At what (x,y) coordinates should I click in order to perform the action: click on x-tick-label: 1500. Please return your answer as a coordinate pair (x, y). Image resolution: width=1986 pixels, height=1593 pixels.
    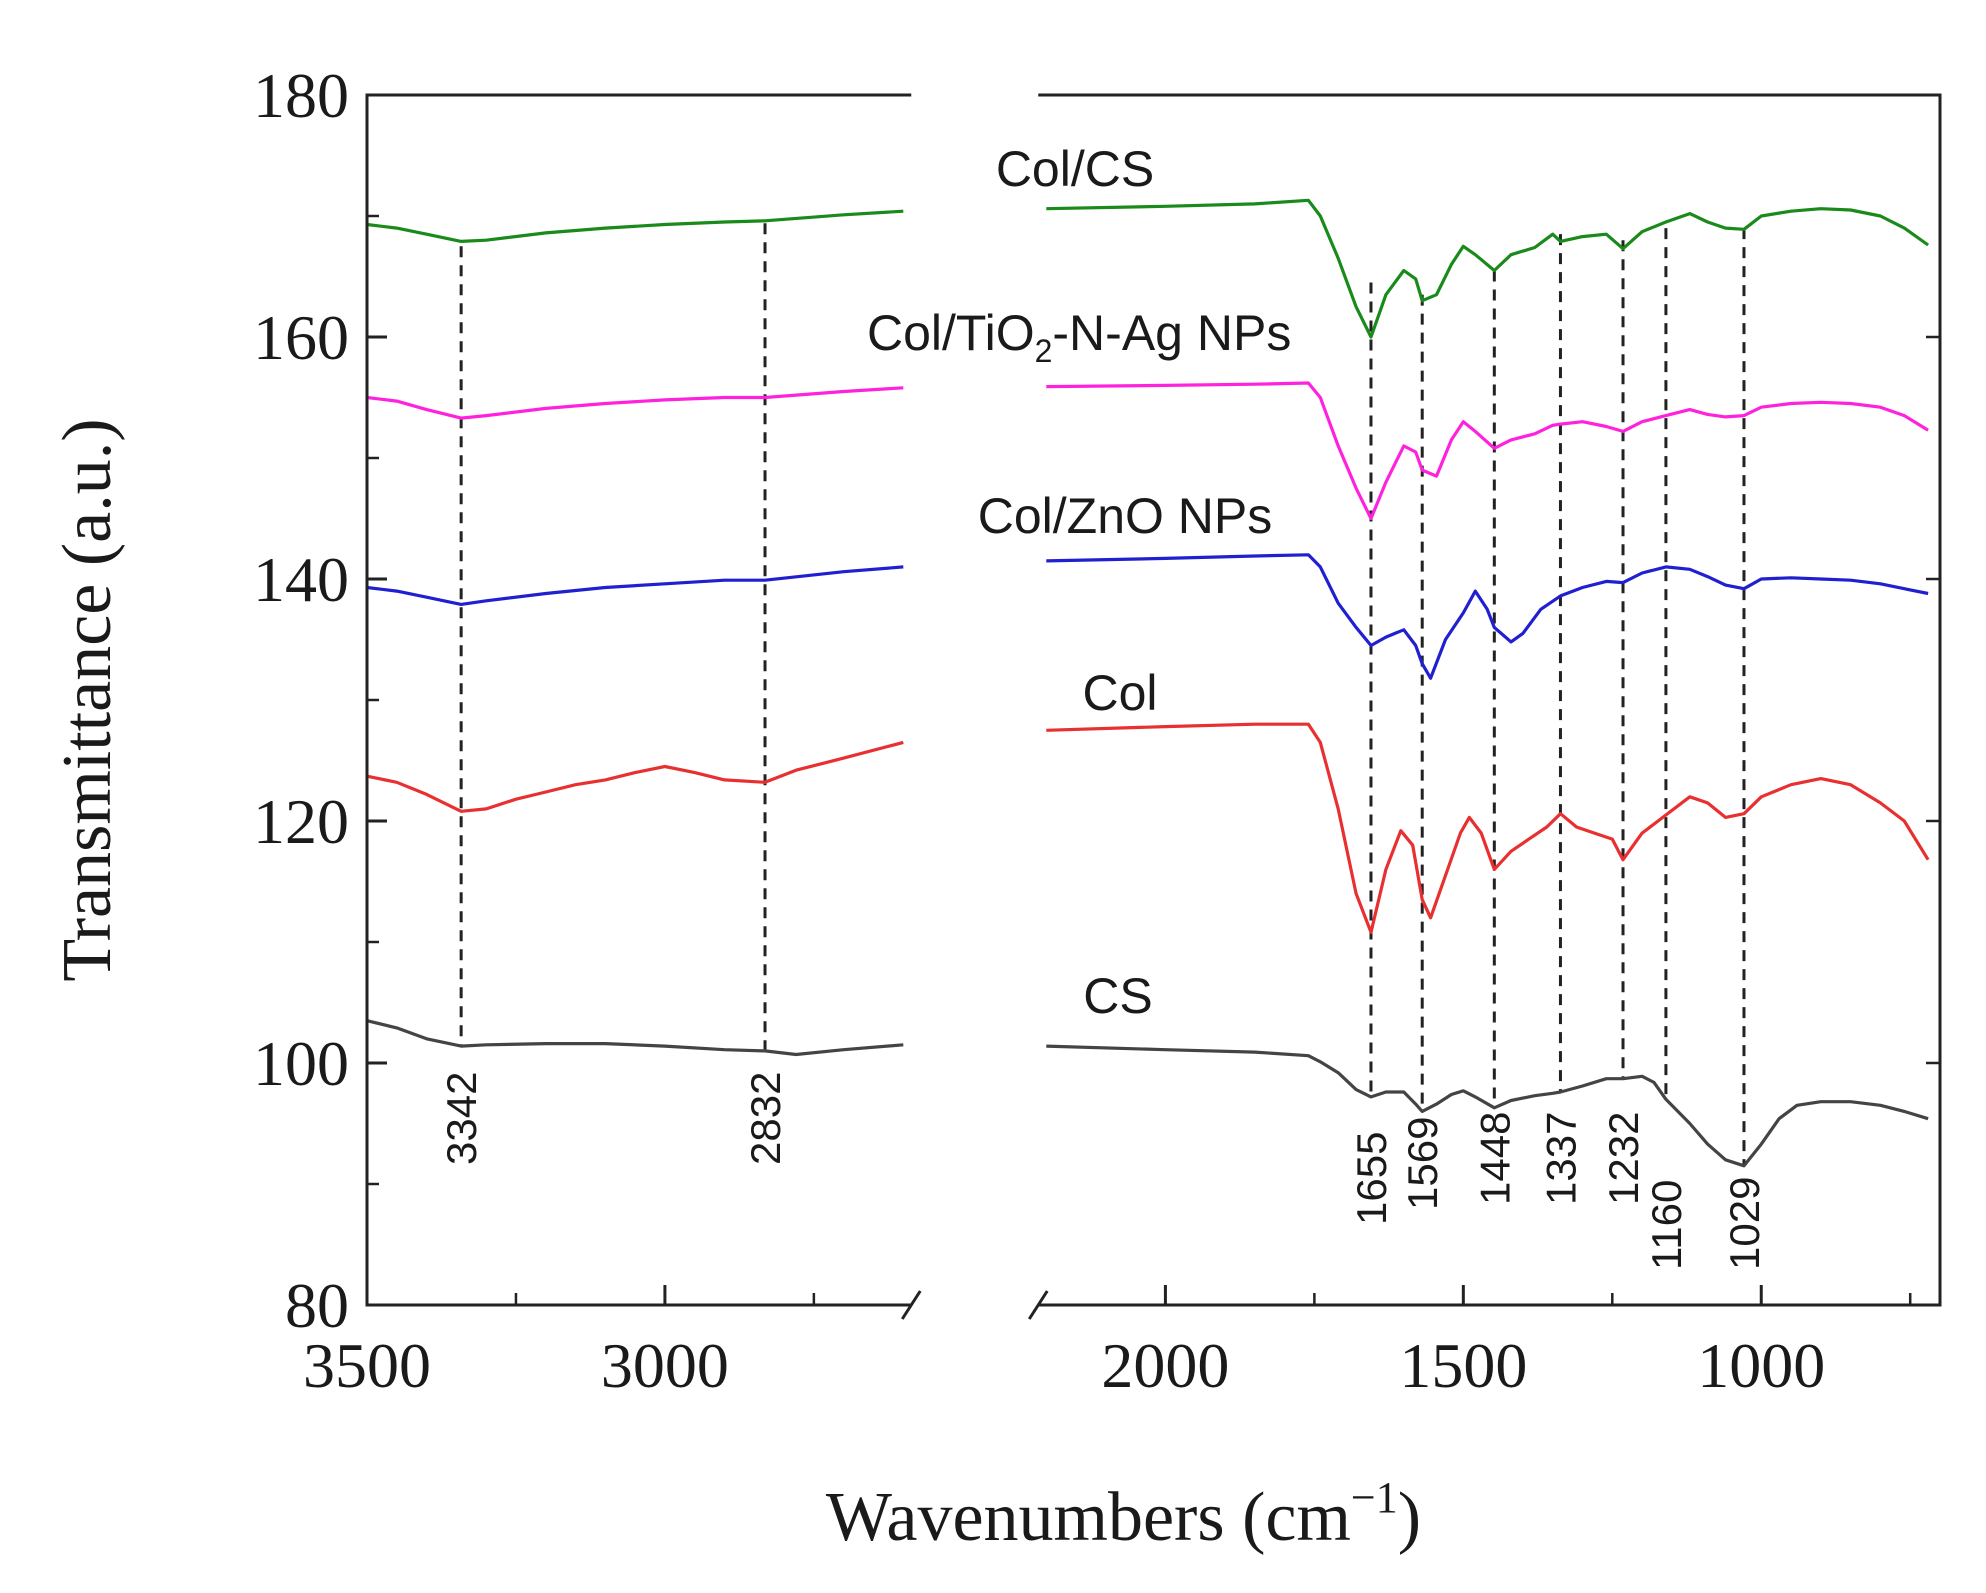
    Looking at the image, I should click on (1463, 1365).